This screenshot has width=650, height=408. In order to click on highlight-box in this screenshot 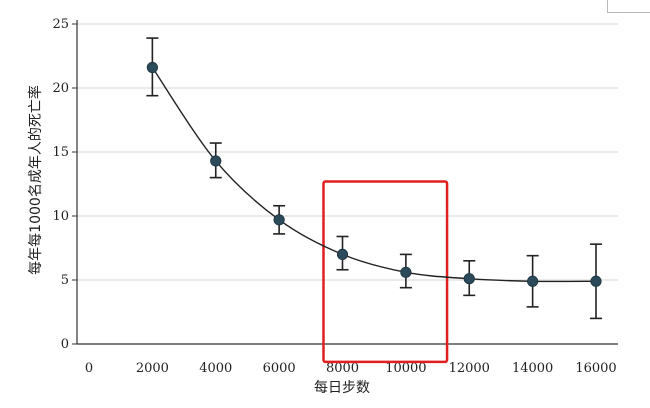, I will do `click(385, 272)`.